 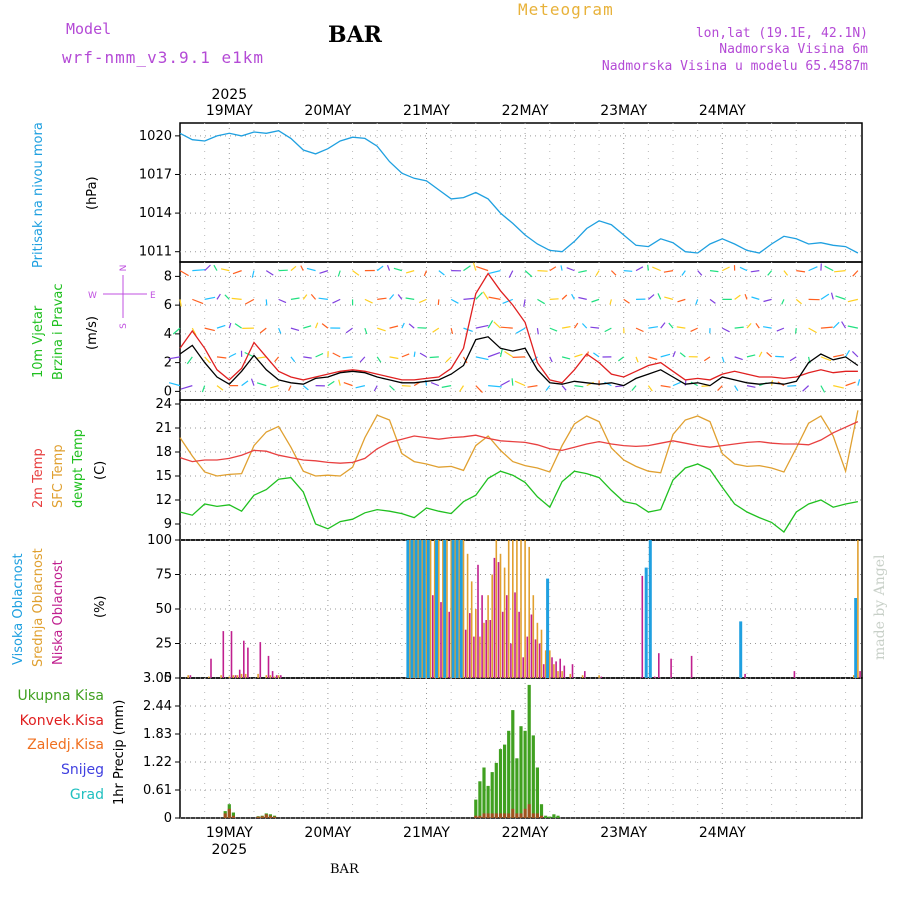 I want to click on bottom-day-label: 21MAY, so click(x=426, y=833).